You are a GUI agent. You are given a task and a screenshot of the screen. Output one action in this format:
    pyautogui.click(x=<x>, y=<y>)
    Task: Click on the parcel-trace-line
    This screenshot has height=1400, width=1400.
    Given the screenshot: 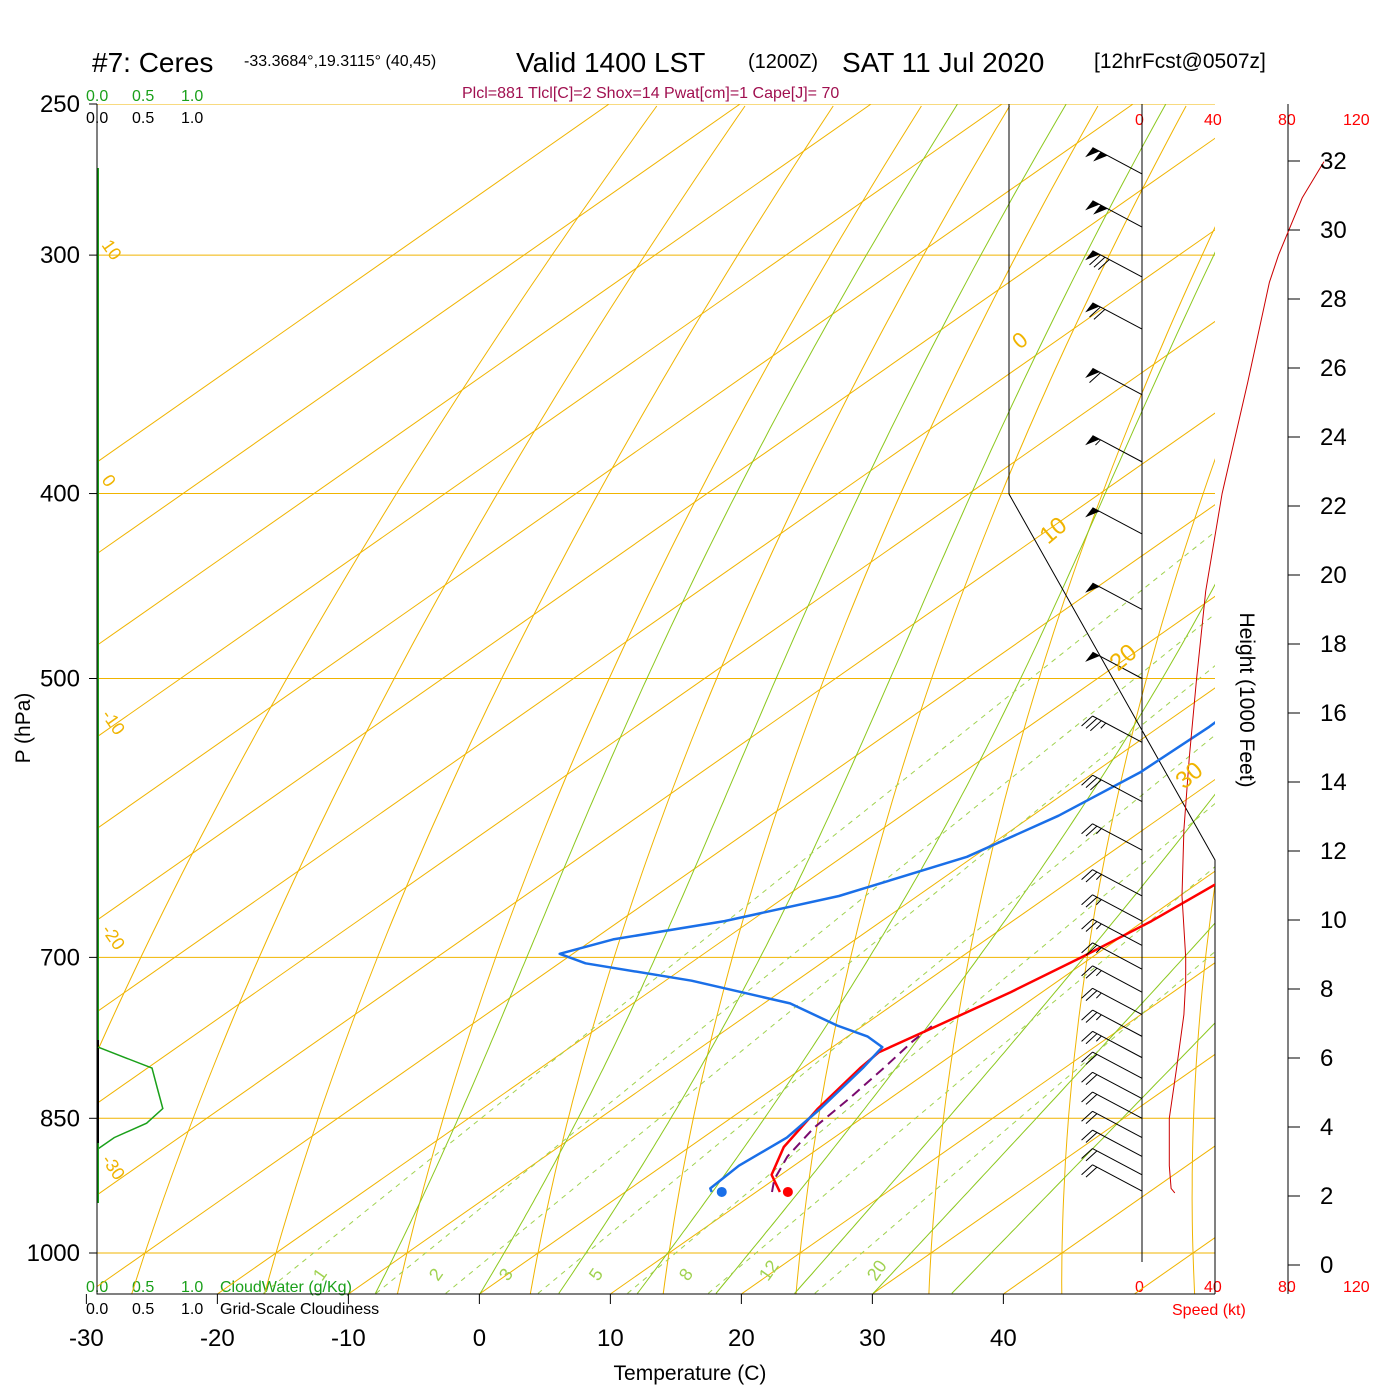 What is the action you would take?
    pyautogui.click(x=852, y=1108)
    